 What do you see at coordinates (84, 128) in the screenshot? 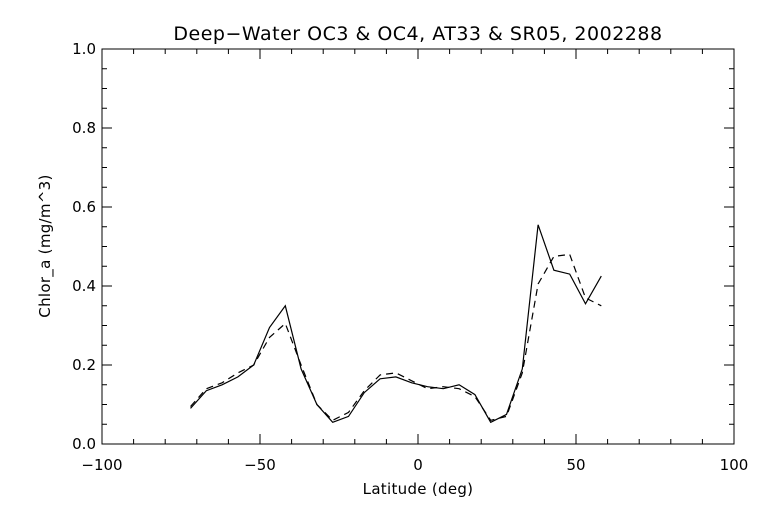
I see `y-tick-label: 0.8` at bounding box center [84, 128].